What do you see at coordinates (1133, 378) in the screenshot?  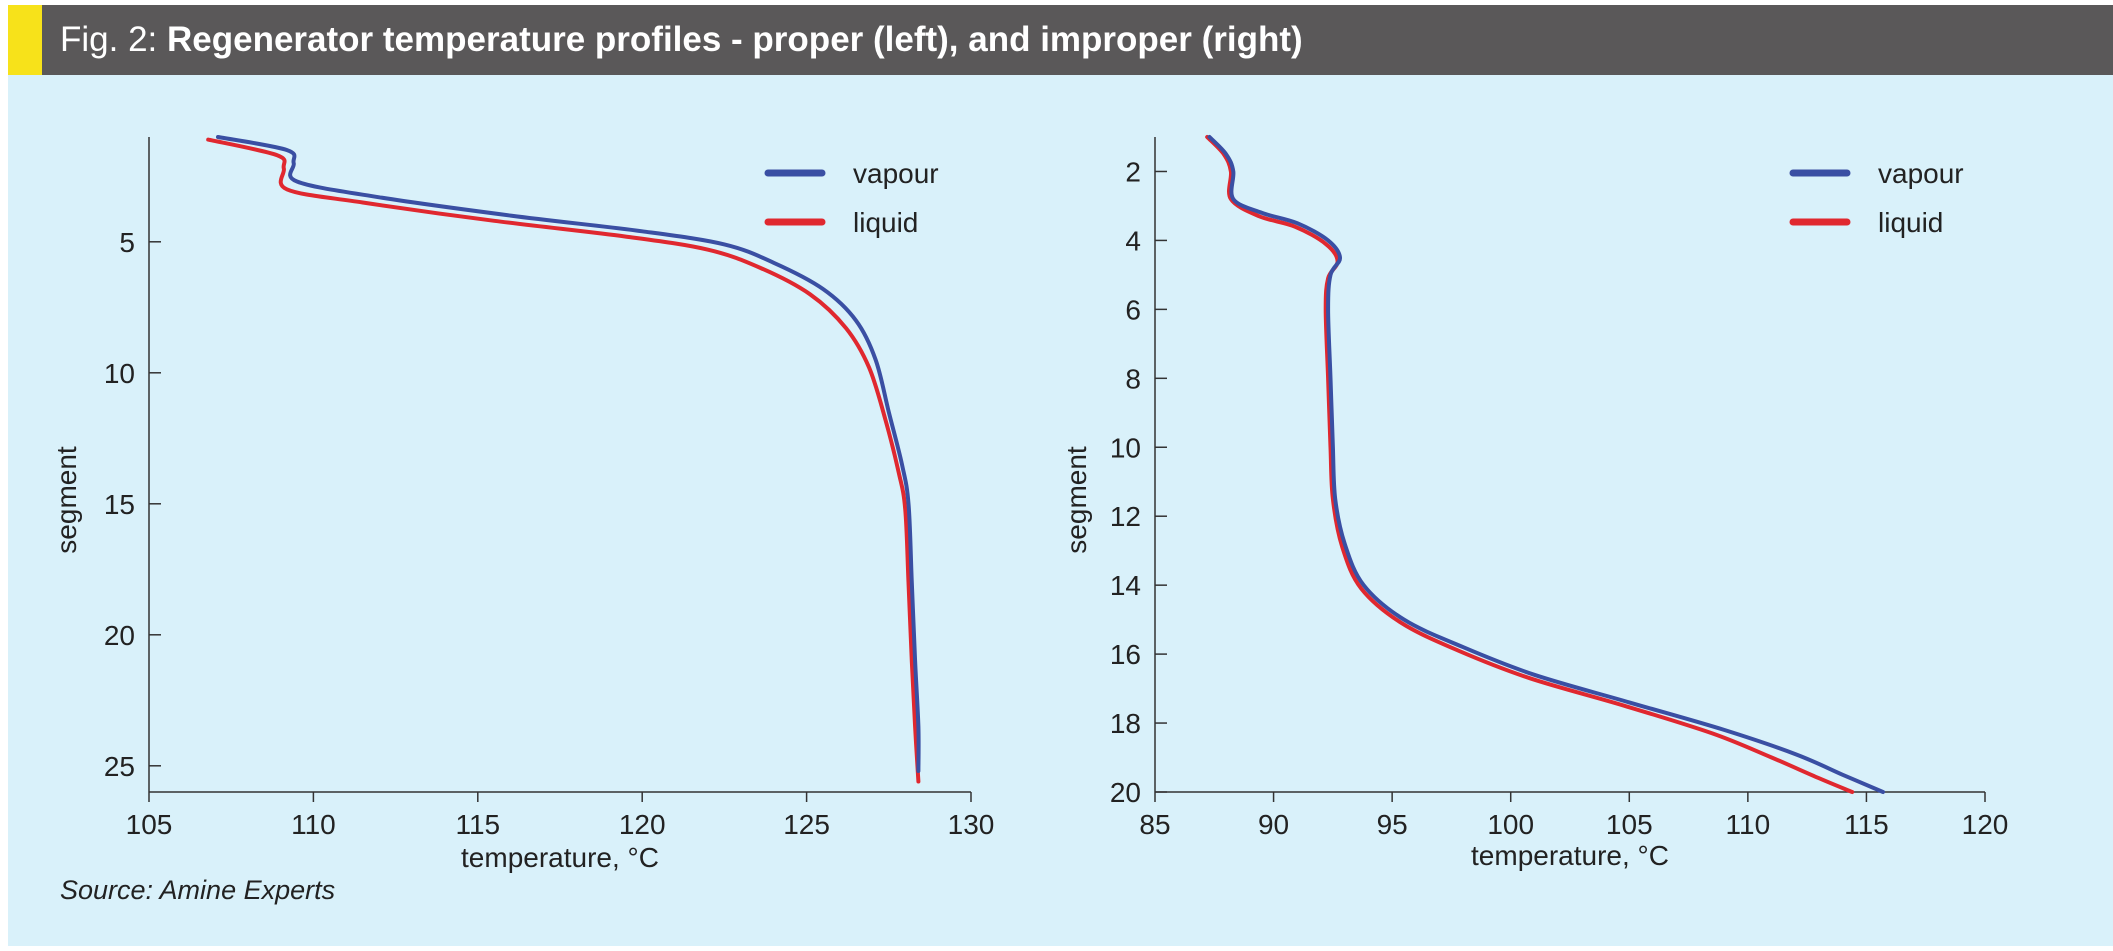 I see `right-y-tick-label: 8` at bounding box center [1133, 378].